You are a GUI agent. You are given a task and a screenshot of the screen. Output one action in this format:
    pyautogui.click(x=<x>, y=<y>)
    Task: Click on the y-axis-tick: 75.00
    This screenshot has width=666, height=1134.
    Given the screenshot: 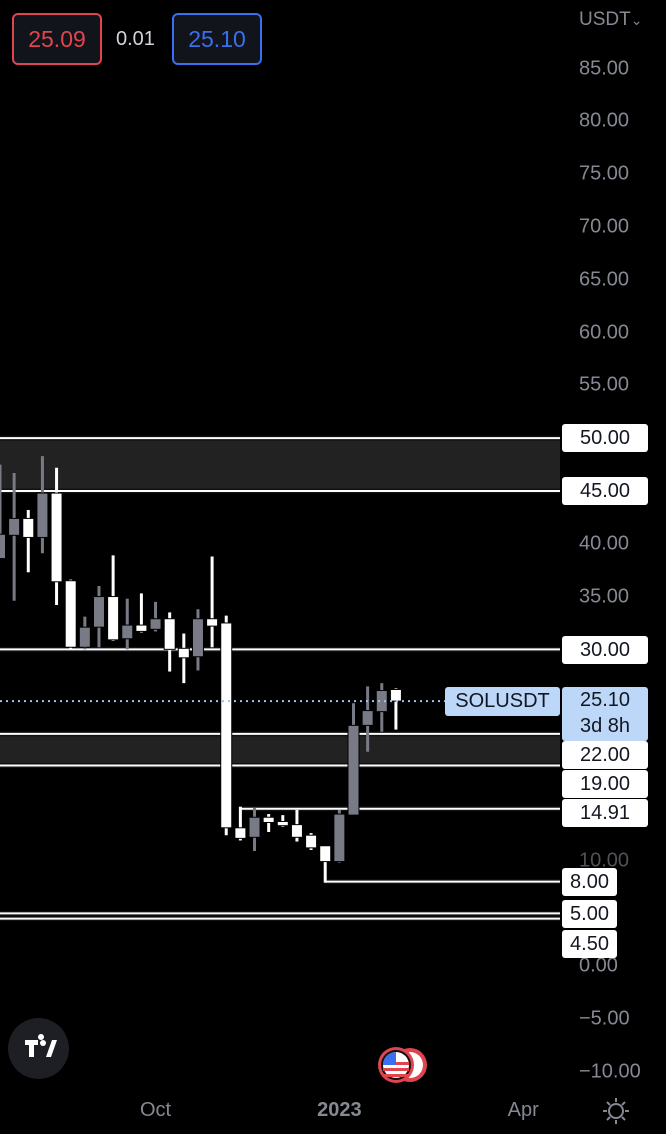 What is the action you would take?
    pyautogui.click(x=604, y=173)
    